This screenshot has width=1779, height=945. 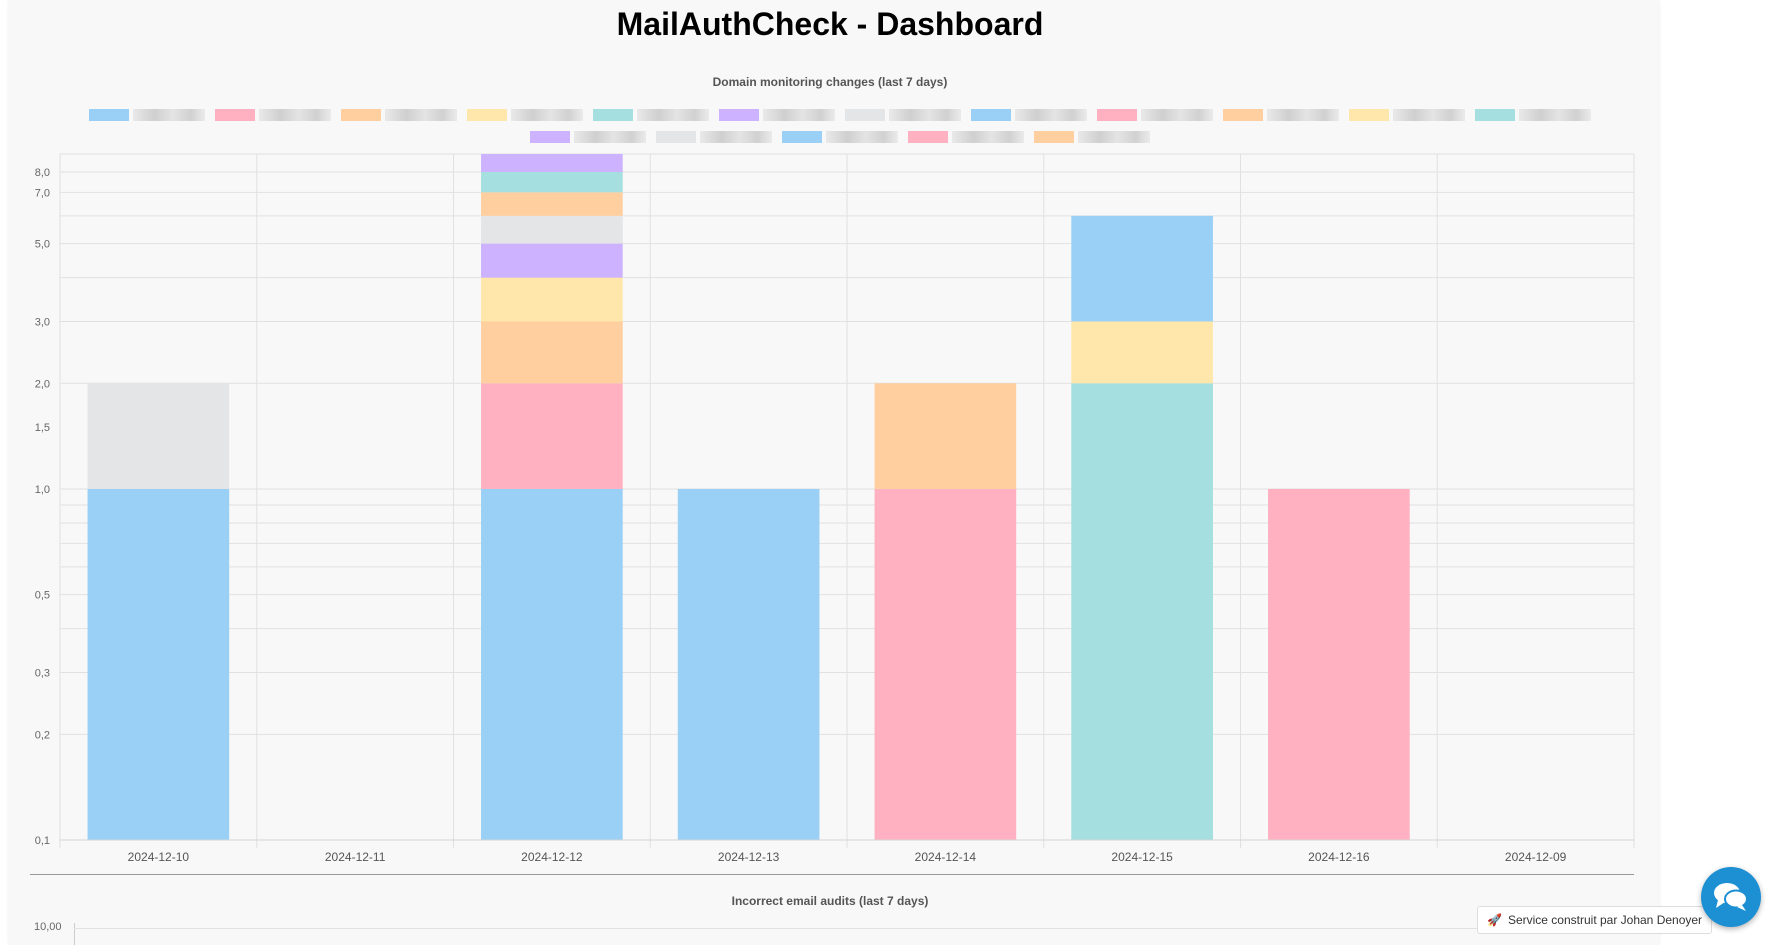 I want to click on y-tick-label: 0,2, so click(x=42, y=735).